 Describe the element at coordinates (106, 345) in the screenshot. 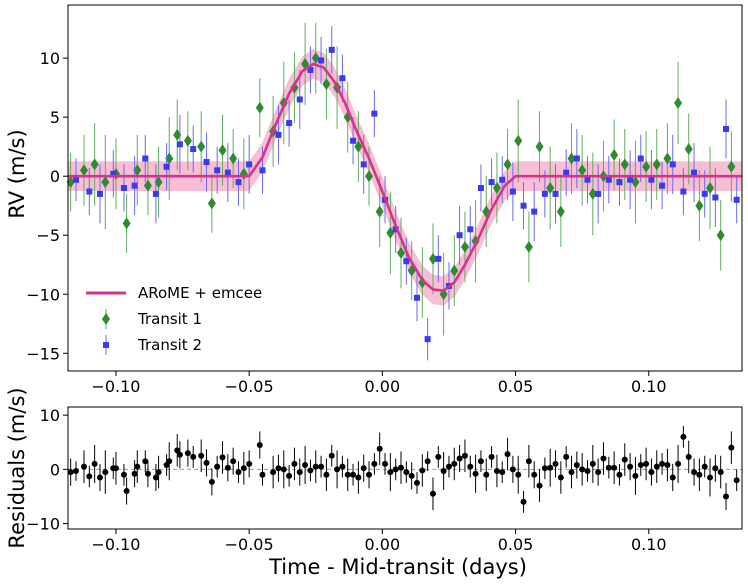

I see `legend-transit2-marker` at that location.